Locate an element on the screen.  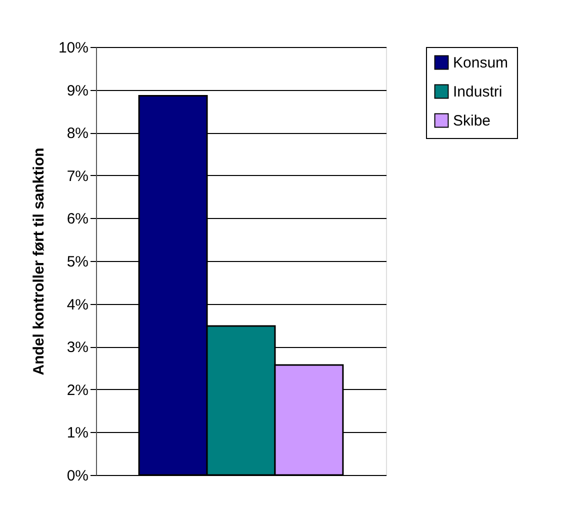
y-tick-label: 7% is located at coordinates (77, 176).